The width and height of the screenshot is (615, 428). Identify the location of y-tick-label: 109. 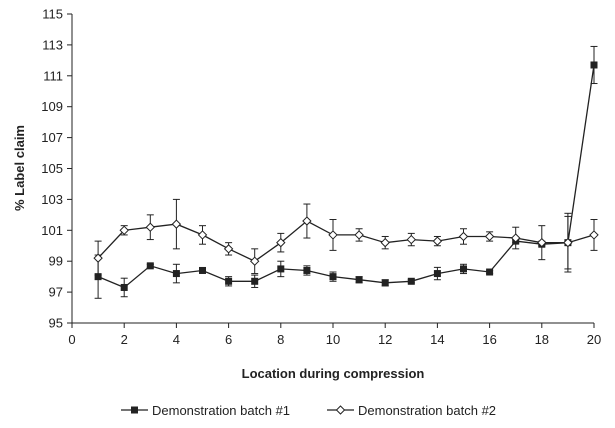
(52, 106).